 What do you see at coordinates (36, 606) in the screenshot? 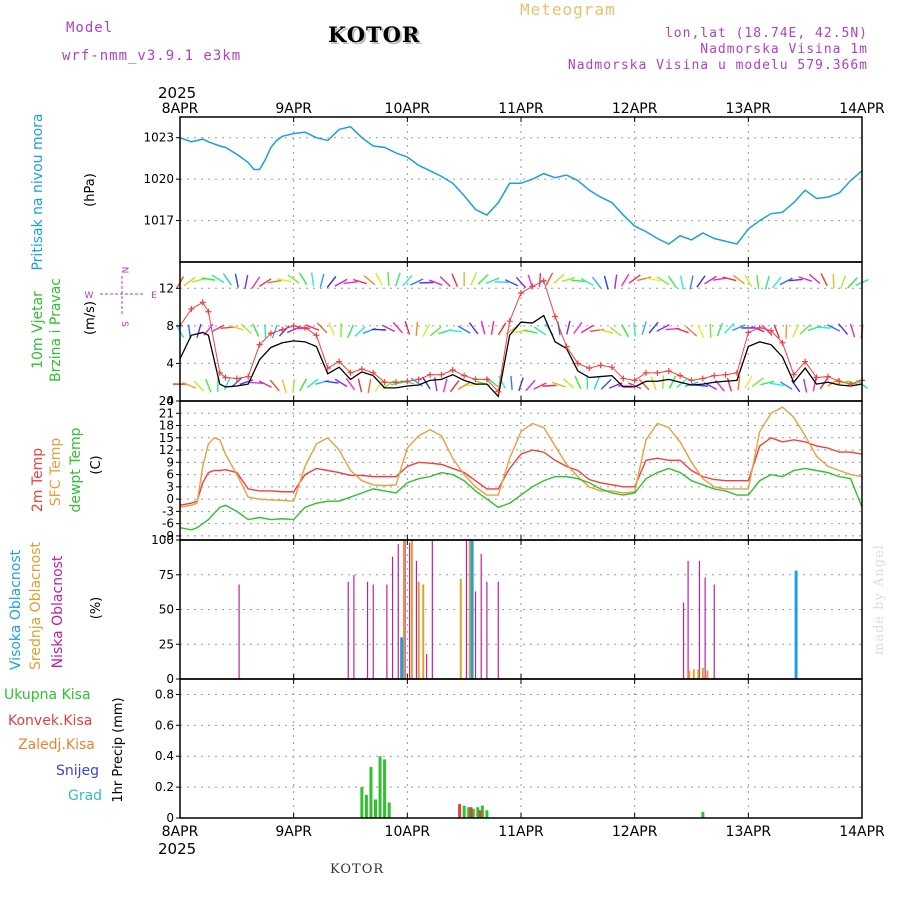
I see `mid-cloud-ylabel: Srednja Oblacnost` at bounding box center [36, 606].